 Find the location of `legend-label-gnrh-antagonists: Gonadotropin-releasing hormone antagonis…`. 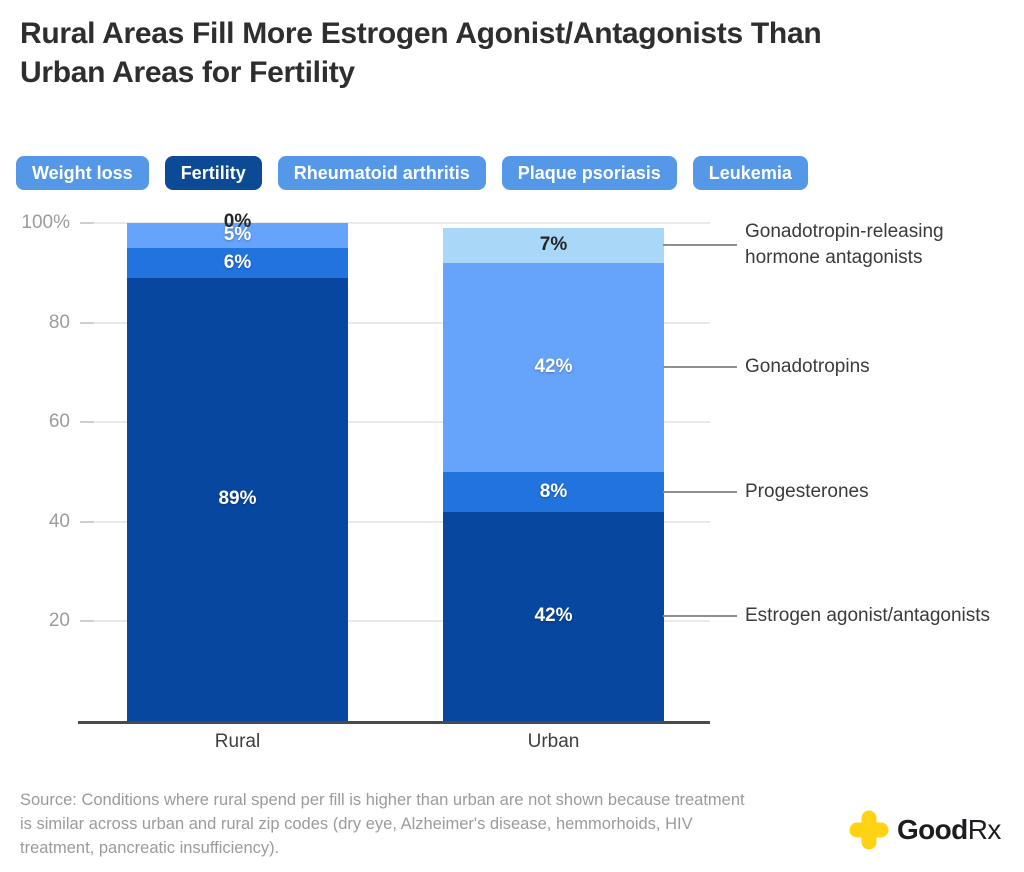

legend-label-gnrh-antagonists: Gonadotropin-releasing hormone antagonis… is located at coordinates (844, 245).